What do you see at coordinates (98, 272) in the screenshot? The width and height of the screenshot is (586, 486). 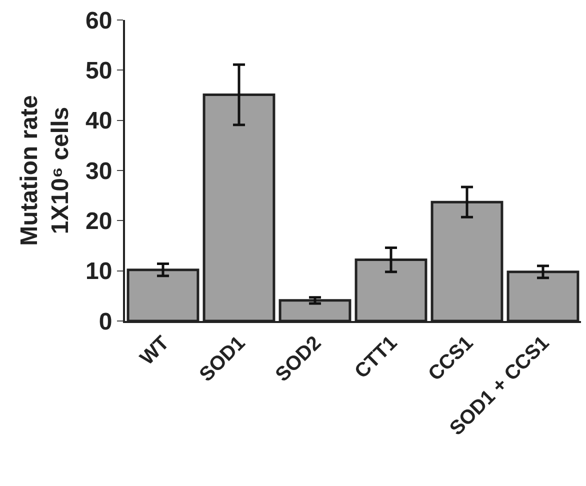 I see `y-tick-label: 10` at bounding box center [98, 272].